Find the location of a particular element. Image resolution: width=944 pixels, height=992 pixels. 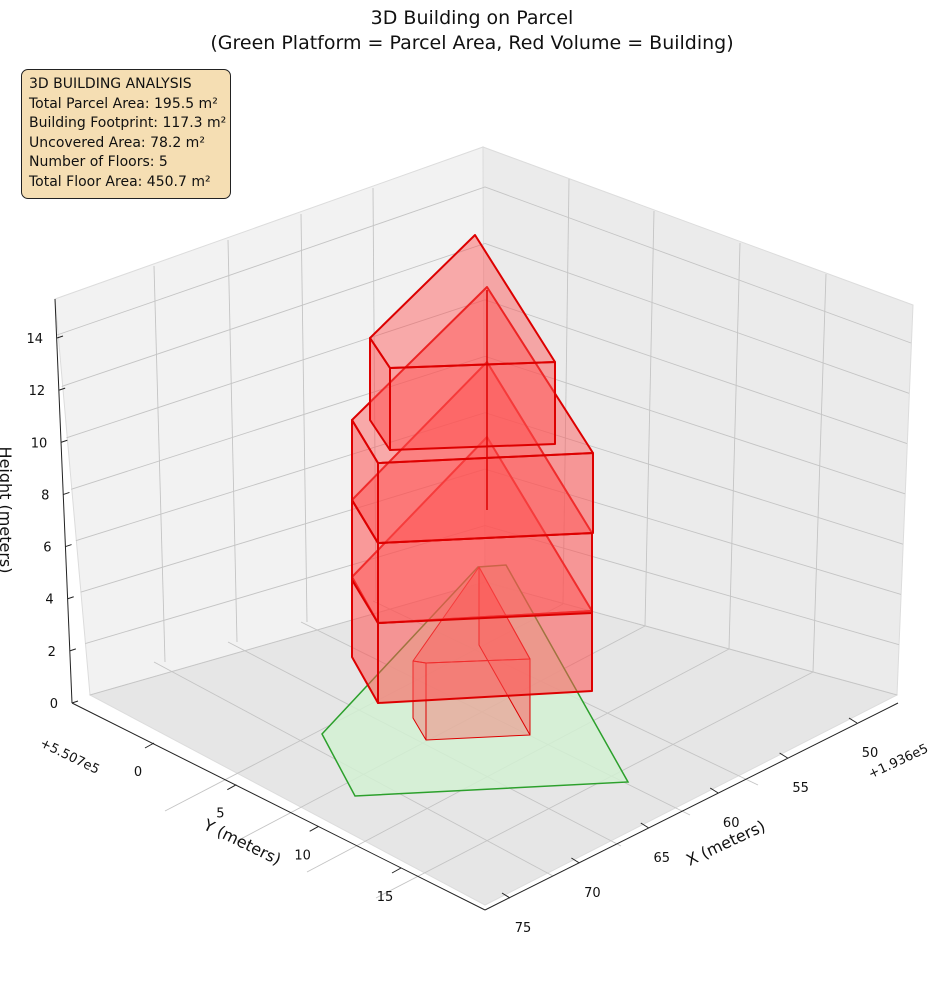

z-tick-label: 8 is located at coordinates (45, 495).